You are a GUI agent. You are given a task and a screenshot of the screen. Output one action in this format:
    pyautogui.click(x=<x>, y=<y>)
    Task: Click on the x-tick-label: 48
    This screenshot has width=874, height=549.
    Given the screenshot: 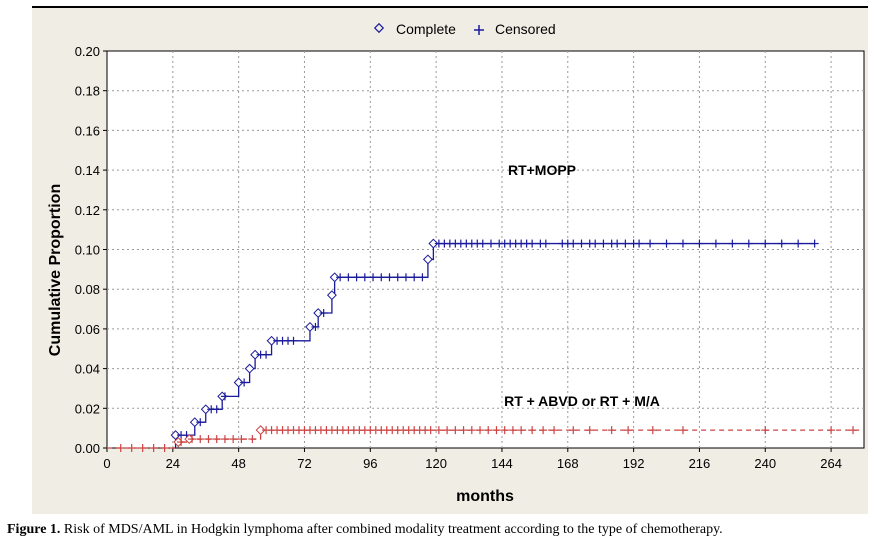 What is the action you would take?
    pyautogui.click(x=238, y=463)
    